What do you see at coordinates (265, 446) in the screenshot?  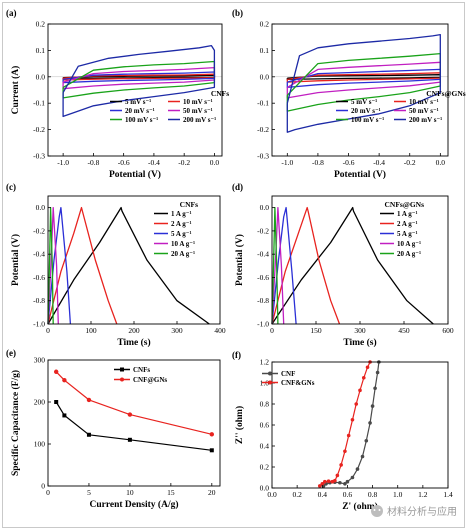 I see `y-tick-label: 0.4` at bounding box center [265, 446].